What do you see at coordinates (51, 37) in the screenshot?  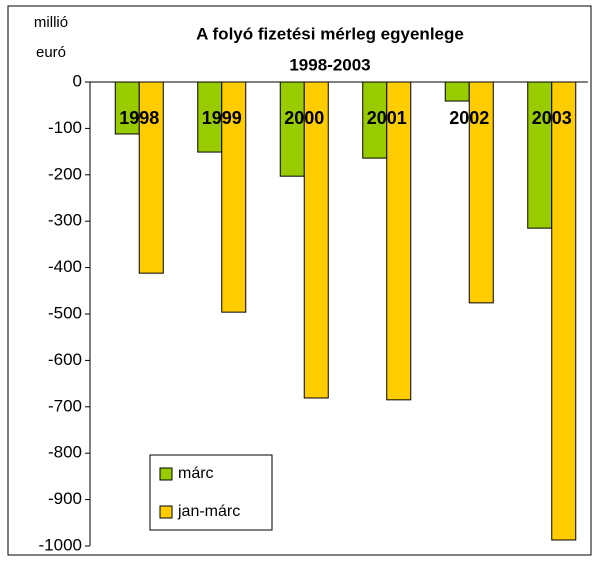 I see `y-axis-label: millió euró` at bounding box center [51, 37].